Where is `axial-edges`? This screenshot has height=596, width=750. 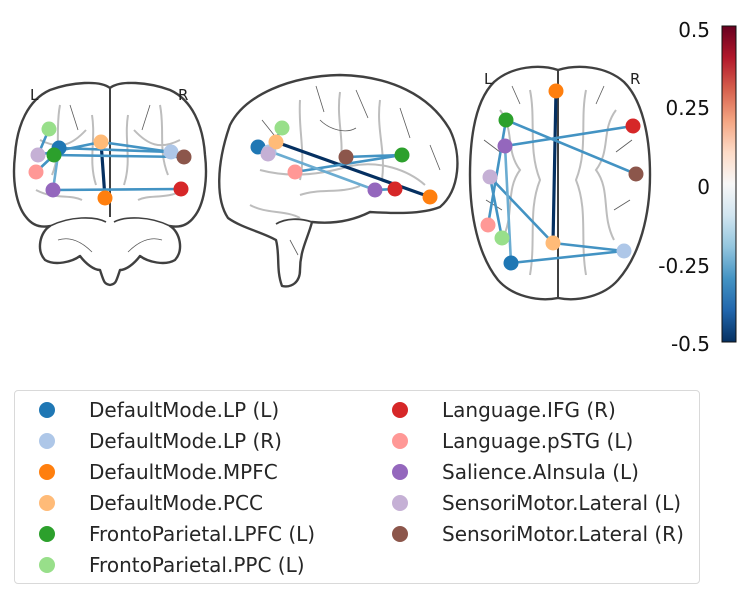
axial-edges is located at coordinates (562, 177).